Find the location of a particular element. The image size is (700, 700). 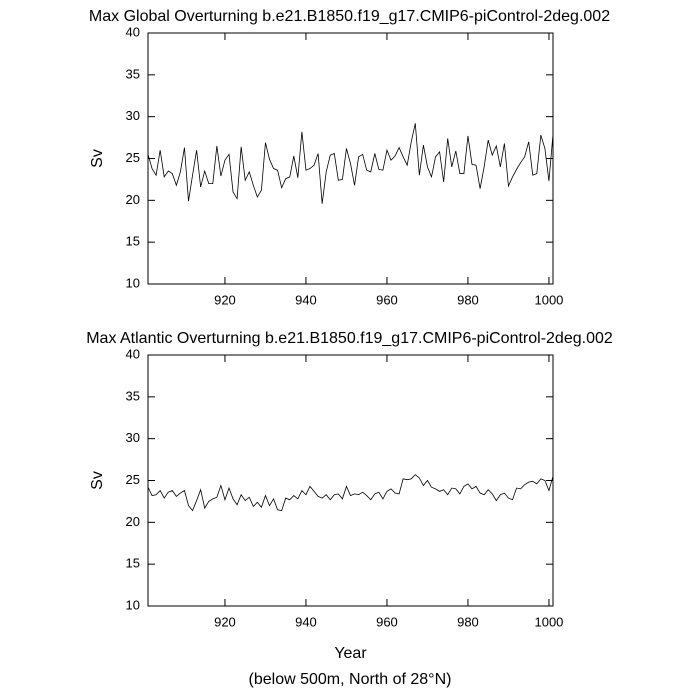

footnote: (below 500m, North of 28°N) is located at coordinates (350, 679).